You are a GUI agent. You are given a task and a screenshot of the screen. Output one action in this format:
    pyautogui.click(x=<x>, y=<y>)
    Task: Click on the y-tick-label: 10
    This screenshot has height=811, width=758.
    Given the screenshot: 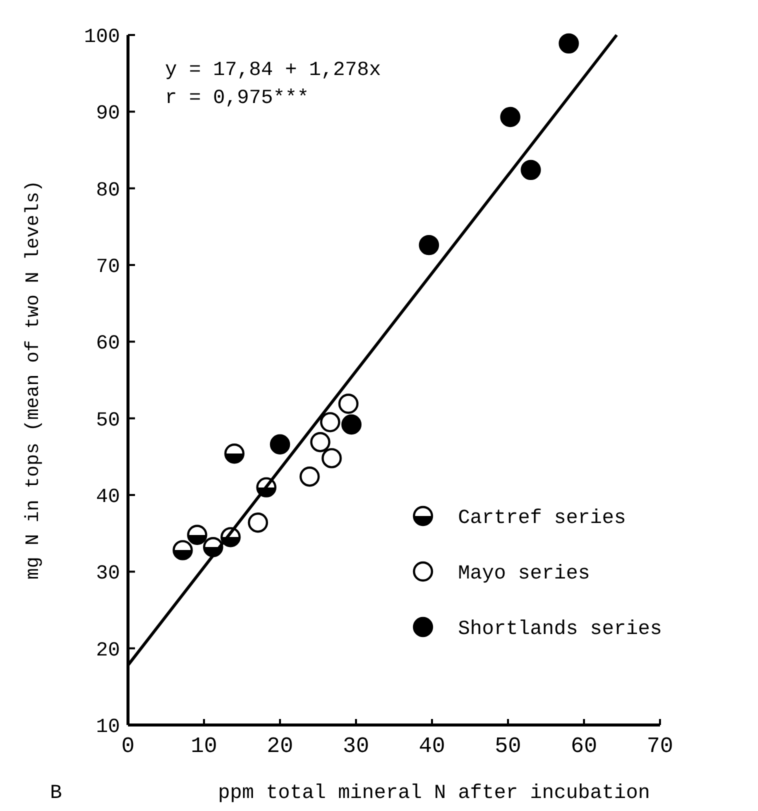 What is the action you would take?
    pyautogui.click(x=108, y=727)
    